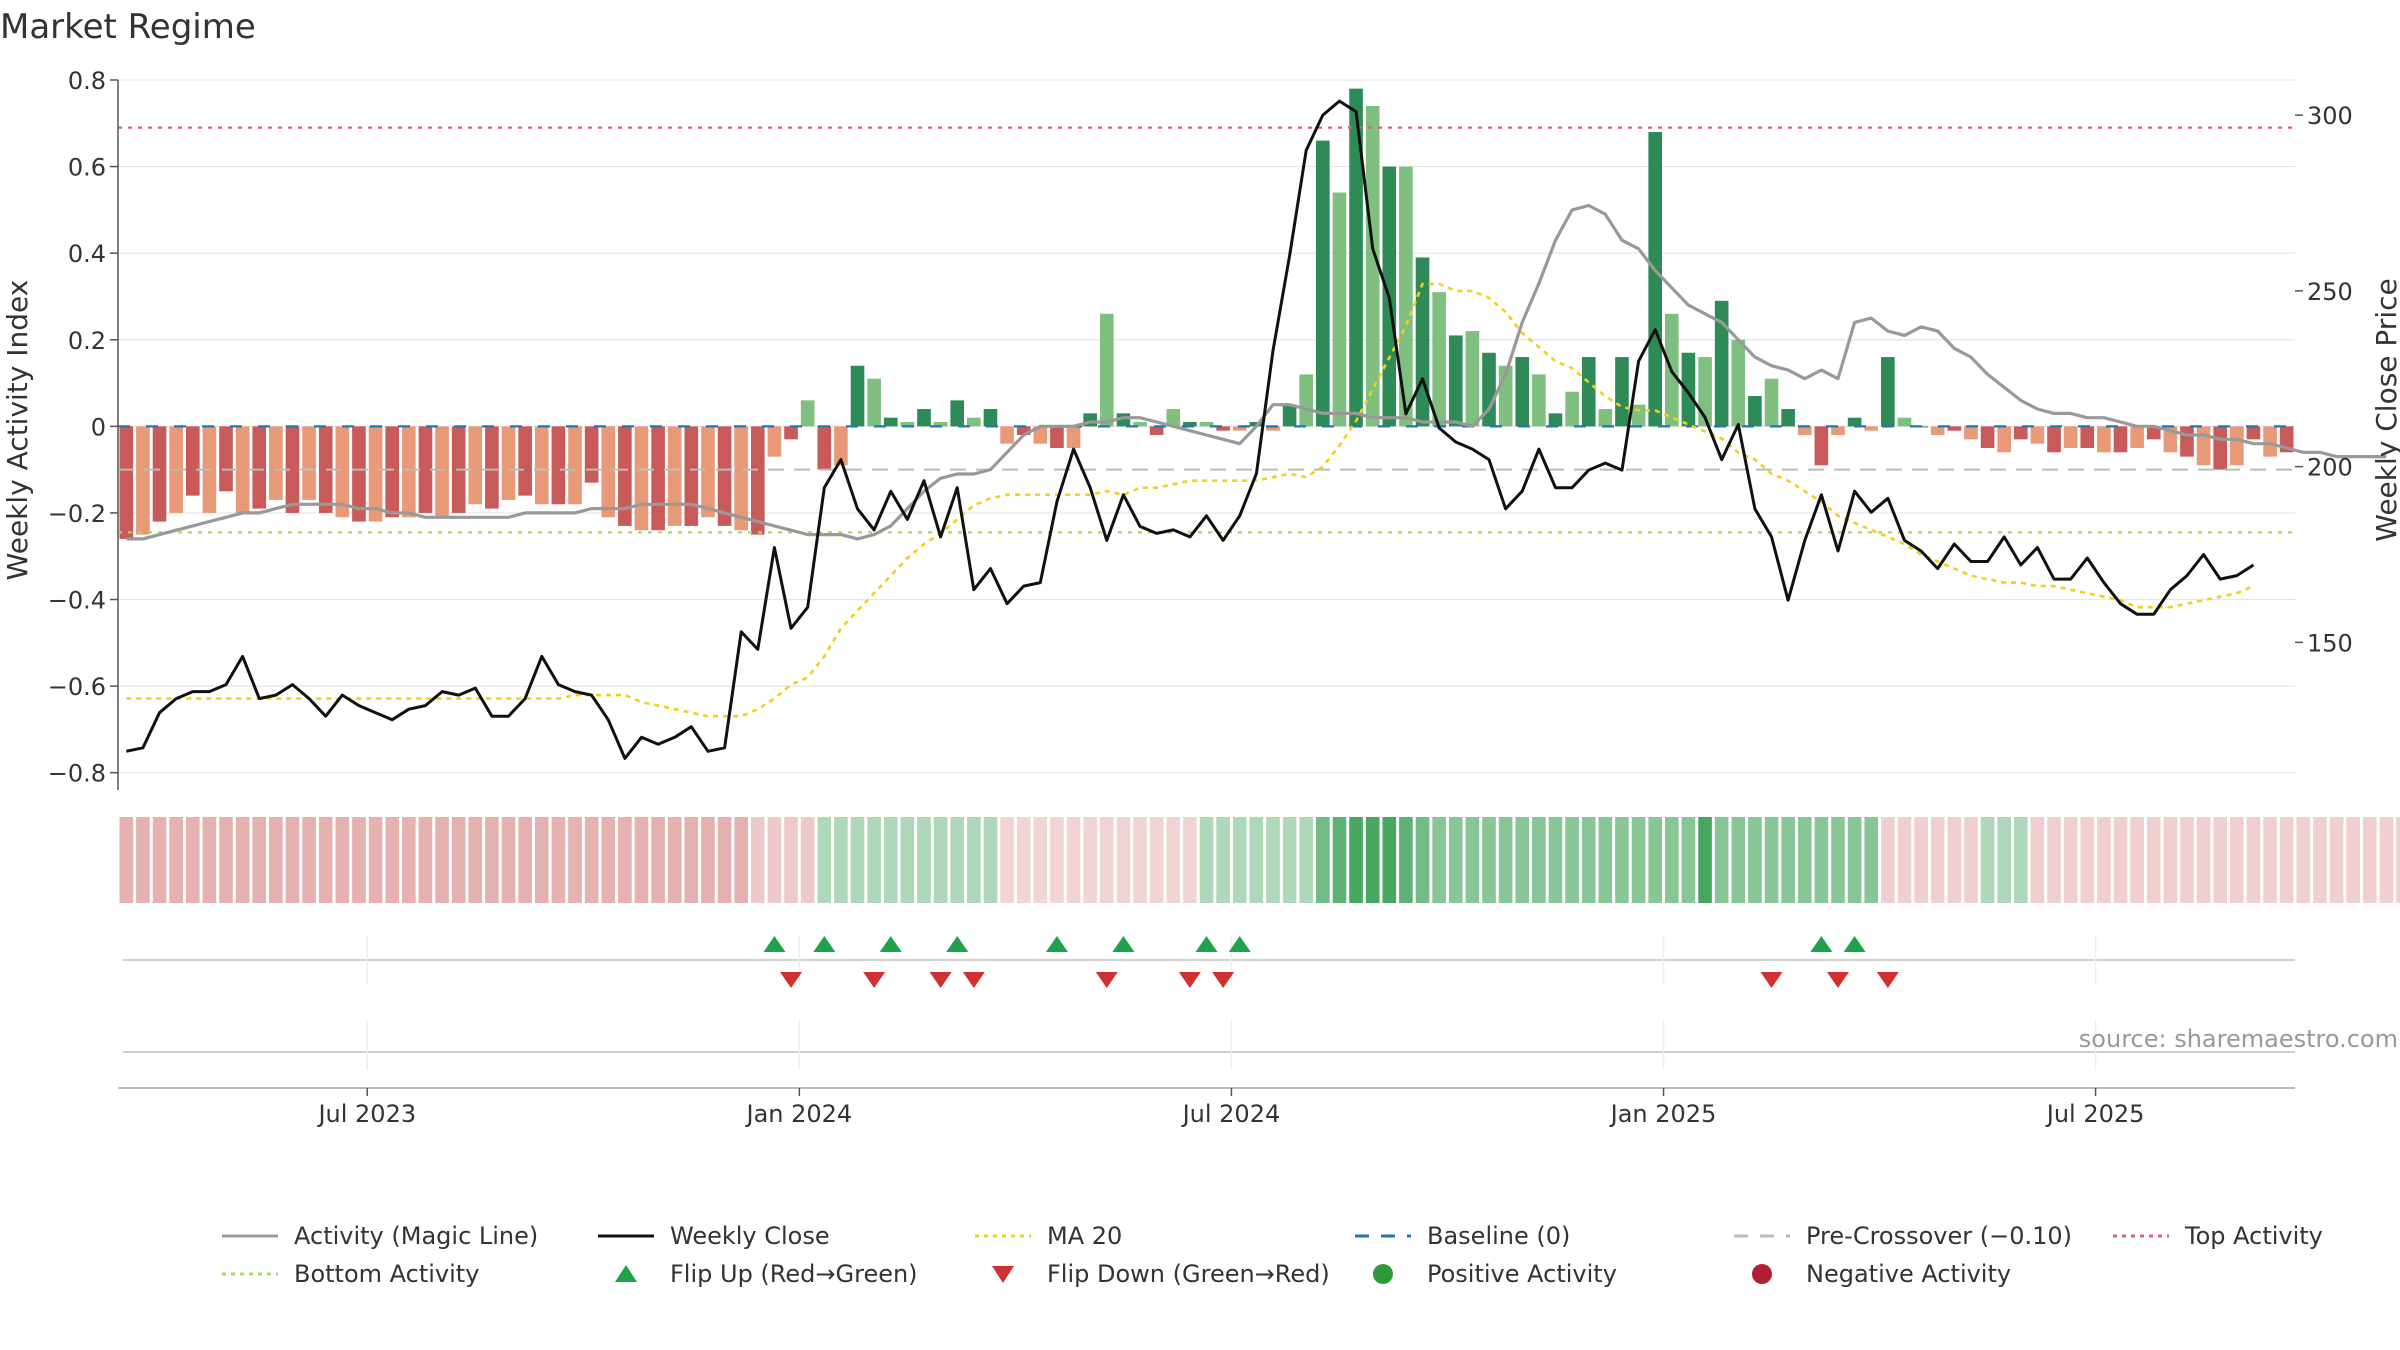 This screenshot has height=1350, width=2400. What do you see at coordinates (2330, 643) in the screenshot?
I see `y-tick-label-right: 150` at bounding box center [2330, 643].